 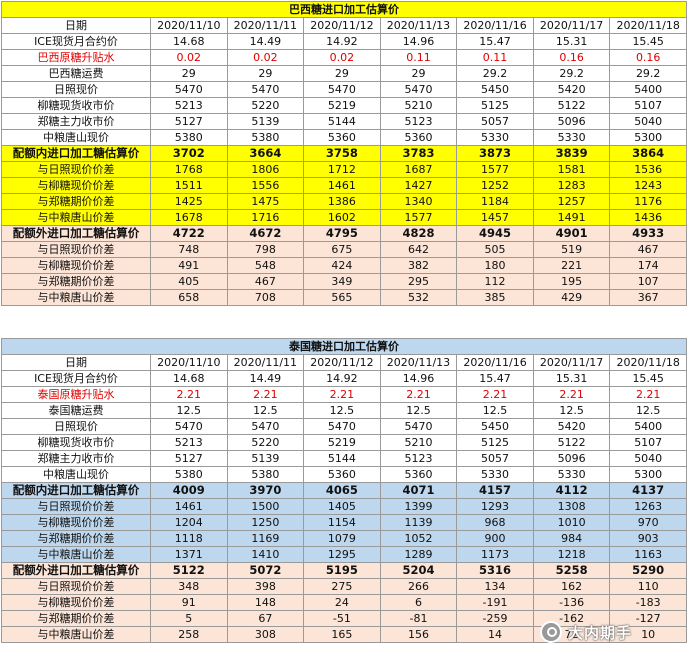 What do you see at coordinates (571, 426) in the screenshot?
I see `cell-value: 5420` at bounding box center [571, 426].